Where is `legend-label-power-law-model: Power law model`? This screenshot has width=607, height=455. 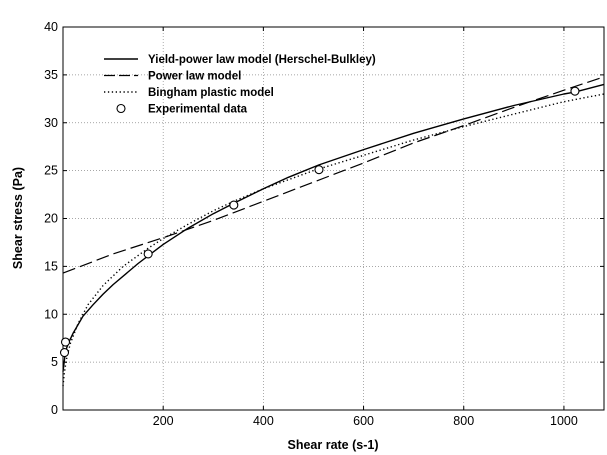 legend-label-power-law-model: Power law model is located at coordinates (194, 77).